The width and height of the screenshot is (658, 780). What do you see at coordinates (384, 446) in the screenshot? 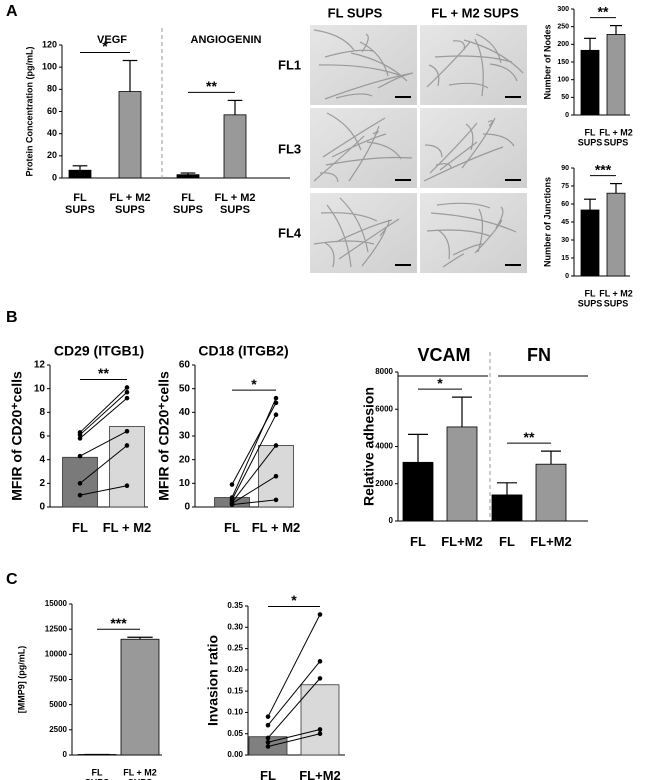
I see `y-tick-label: 4000` at bounding box center [384, 446].